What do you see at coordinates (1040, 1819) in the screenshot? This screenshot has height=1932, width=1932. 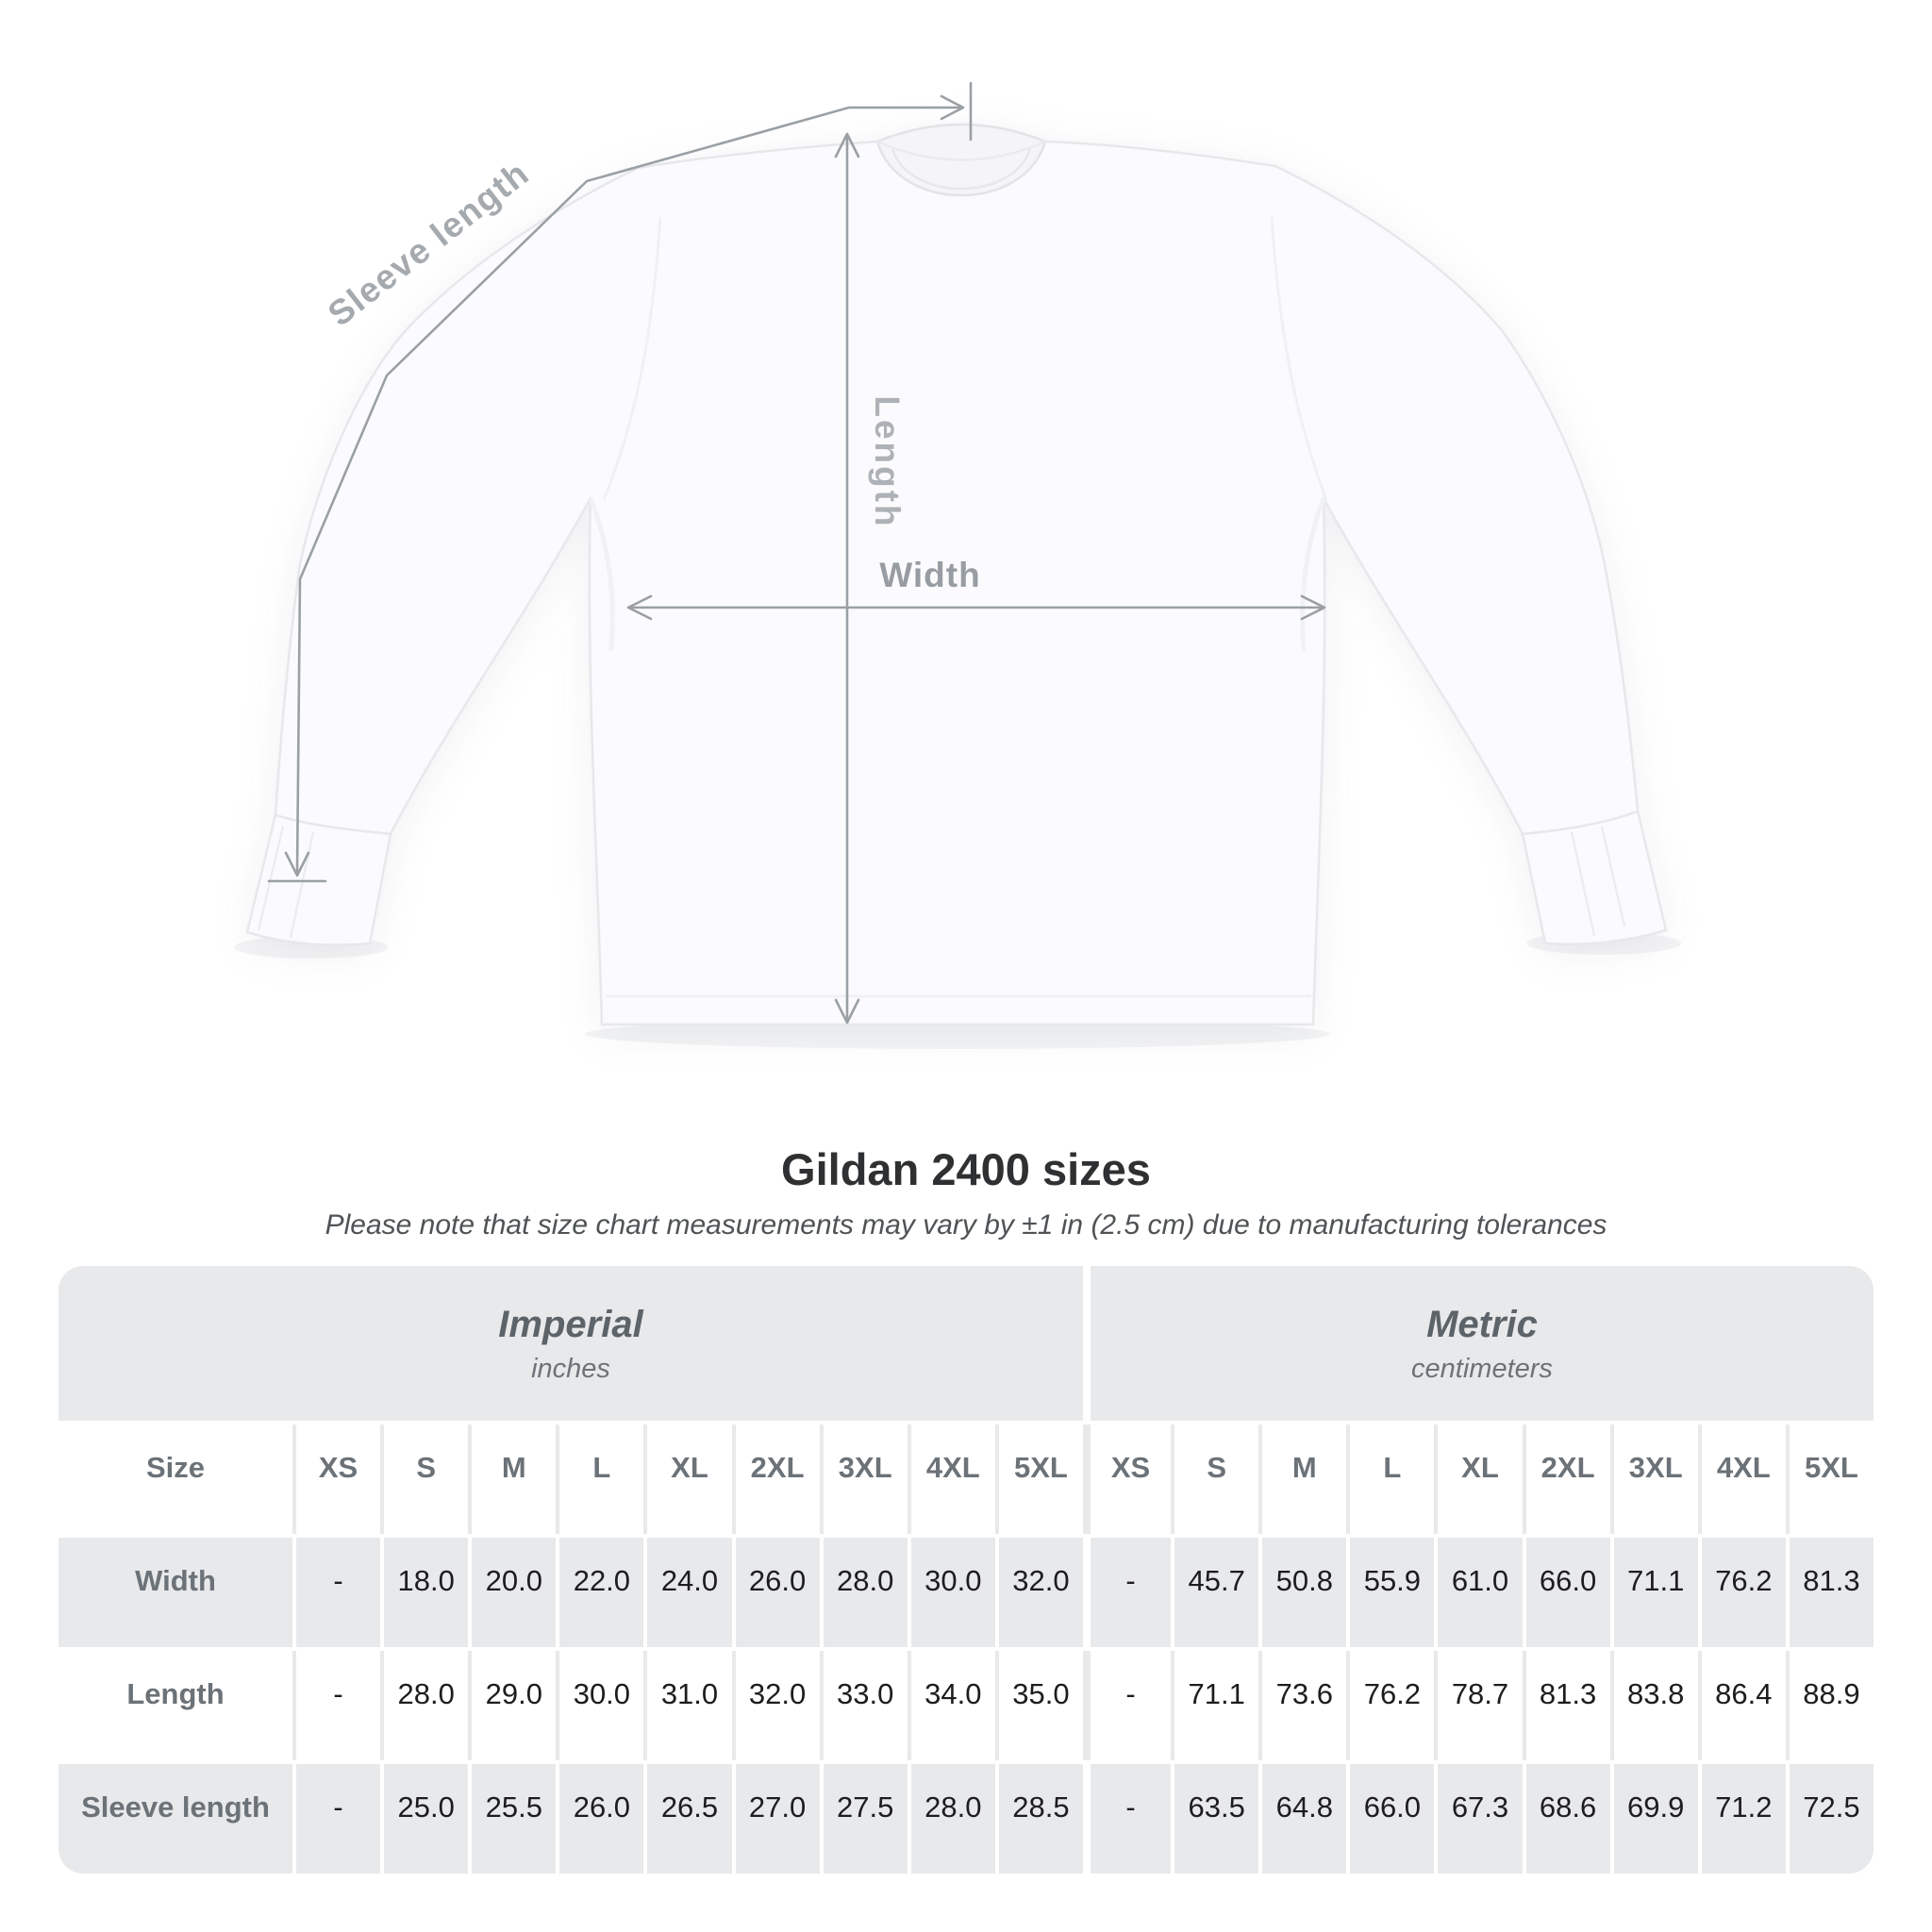 I see `value-cell: 28.5` at bounding box center [1040, 1819].